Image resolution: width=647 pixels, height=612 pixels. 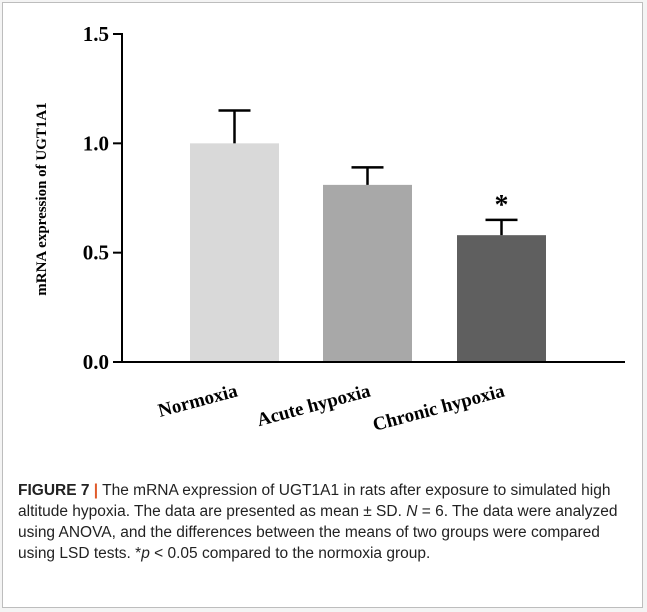 What do you see at coordinates (198, 400) in the screenshot?
I see `x-tick-label: Normoxia` at bounding box center [198, 400].